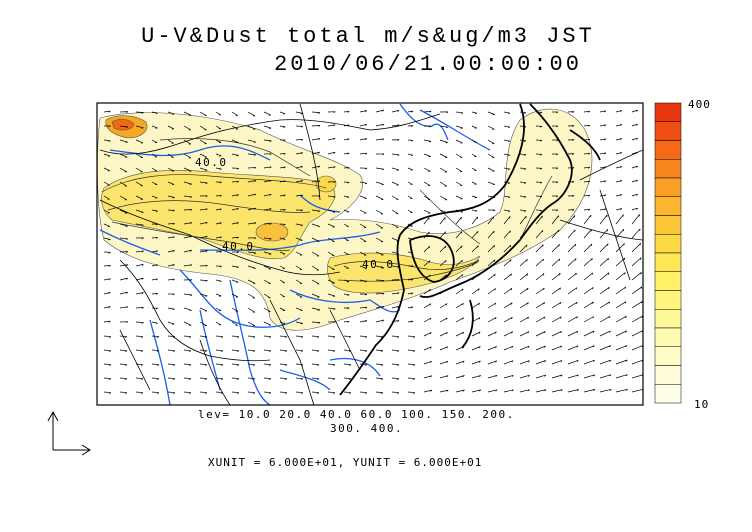  I want to click on contour-levels-line2: 300. 400., so click(367, 428).